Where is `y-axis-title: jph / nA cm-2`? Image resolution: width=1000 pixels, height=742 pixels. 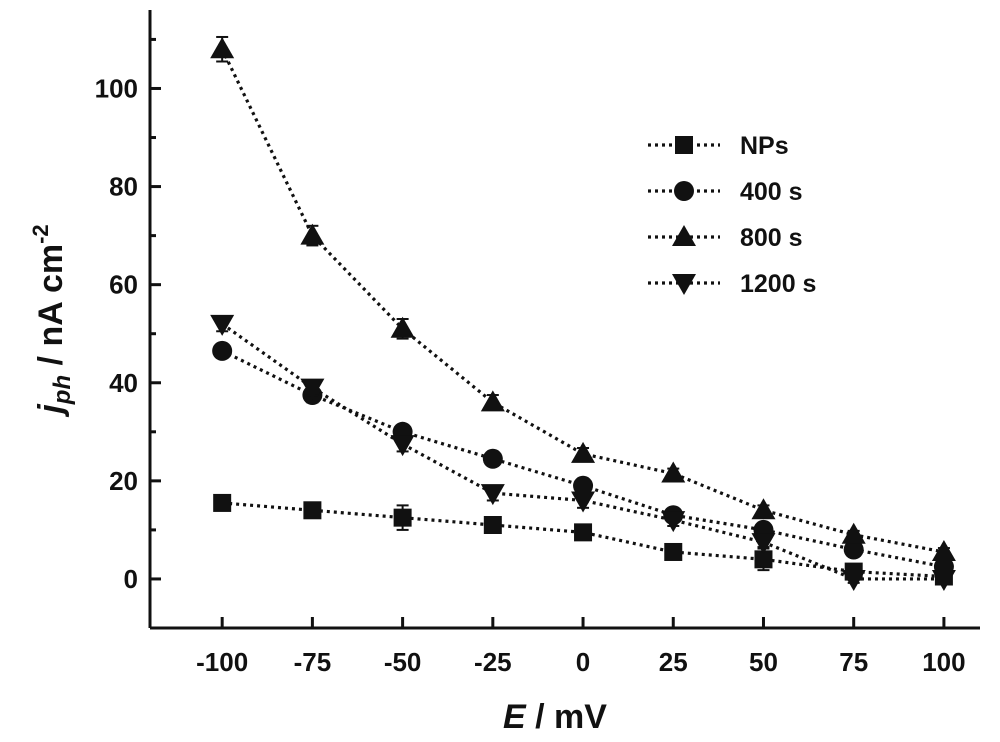 y-axis-title: jph / nA cm-2 is located at coordinates (52, 320).